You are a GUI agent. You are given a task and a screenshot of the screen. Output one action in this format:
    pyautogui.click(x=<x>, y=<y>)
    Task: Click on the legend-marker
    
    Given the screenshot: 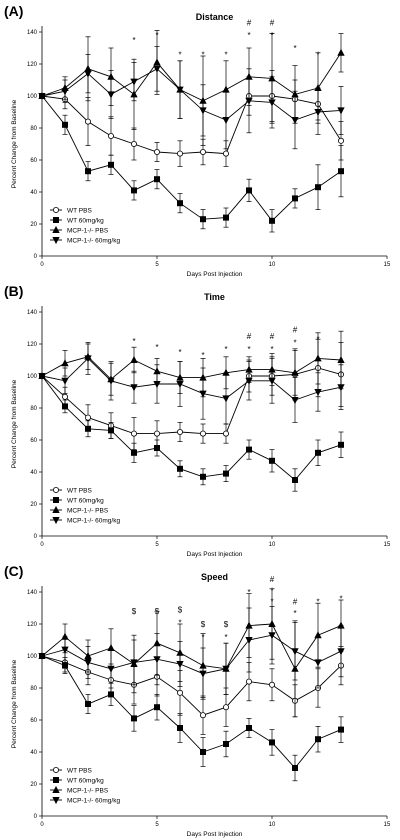 What is the action you would take?
    pyautogui.click(x=56, y=499)
    